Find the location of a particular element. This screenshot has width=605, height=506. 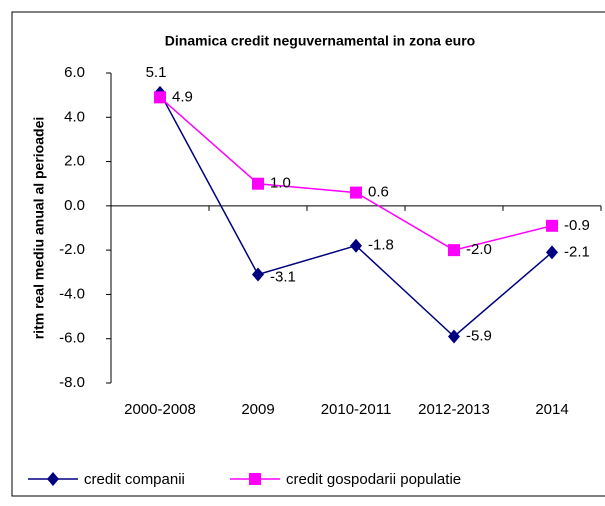

data-label: -2.1 is located at coordinates (577, 251).